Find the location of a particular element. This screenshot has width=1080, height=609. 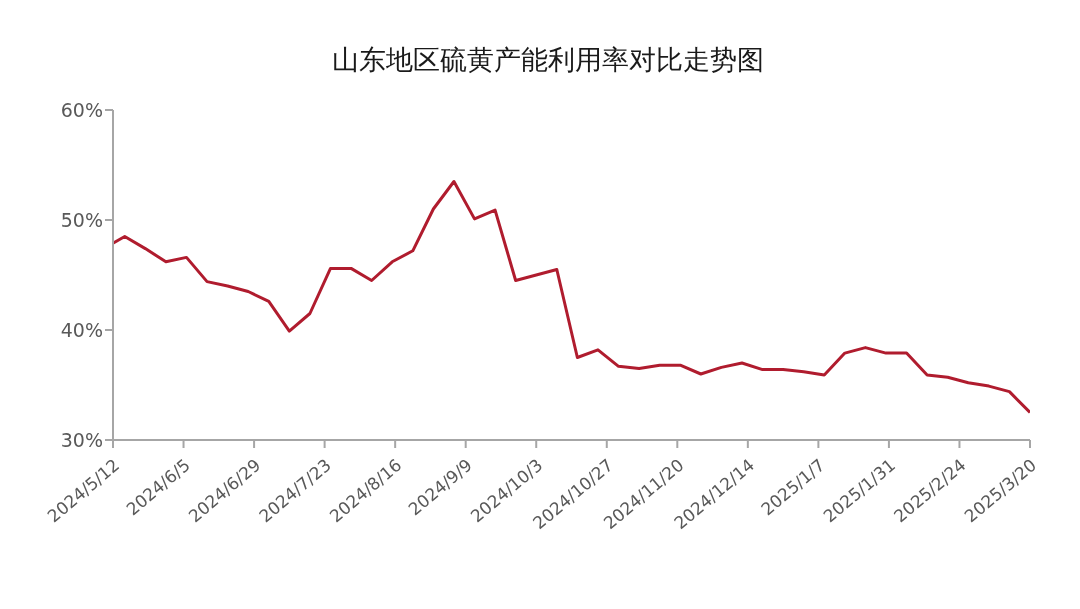

y-tick-label: 40% is located at coordinates (81, 329).